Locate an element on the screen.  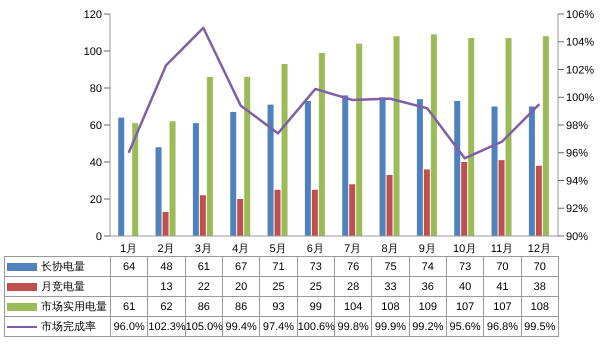
x-tick-label: 10月 is located at coordinates (464, 248).